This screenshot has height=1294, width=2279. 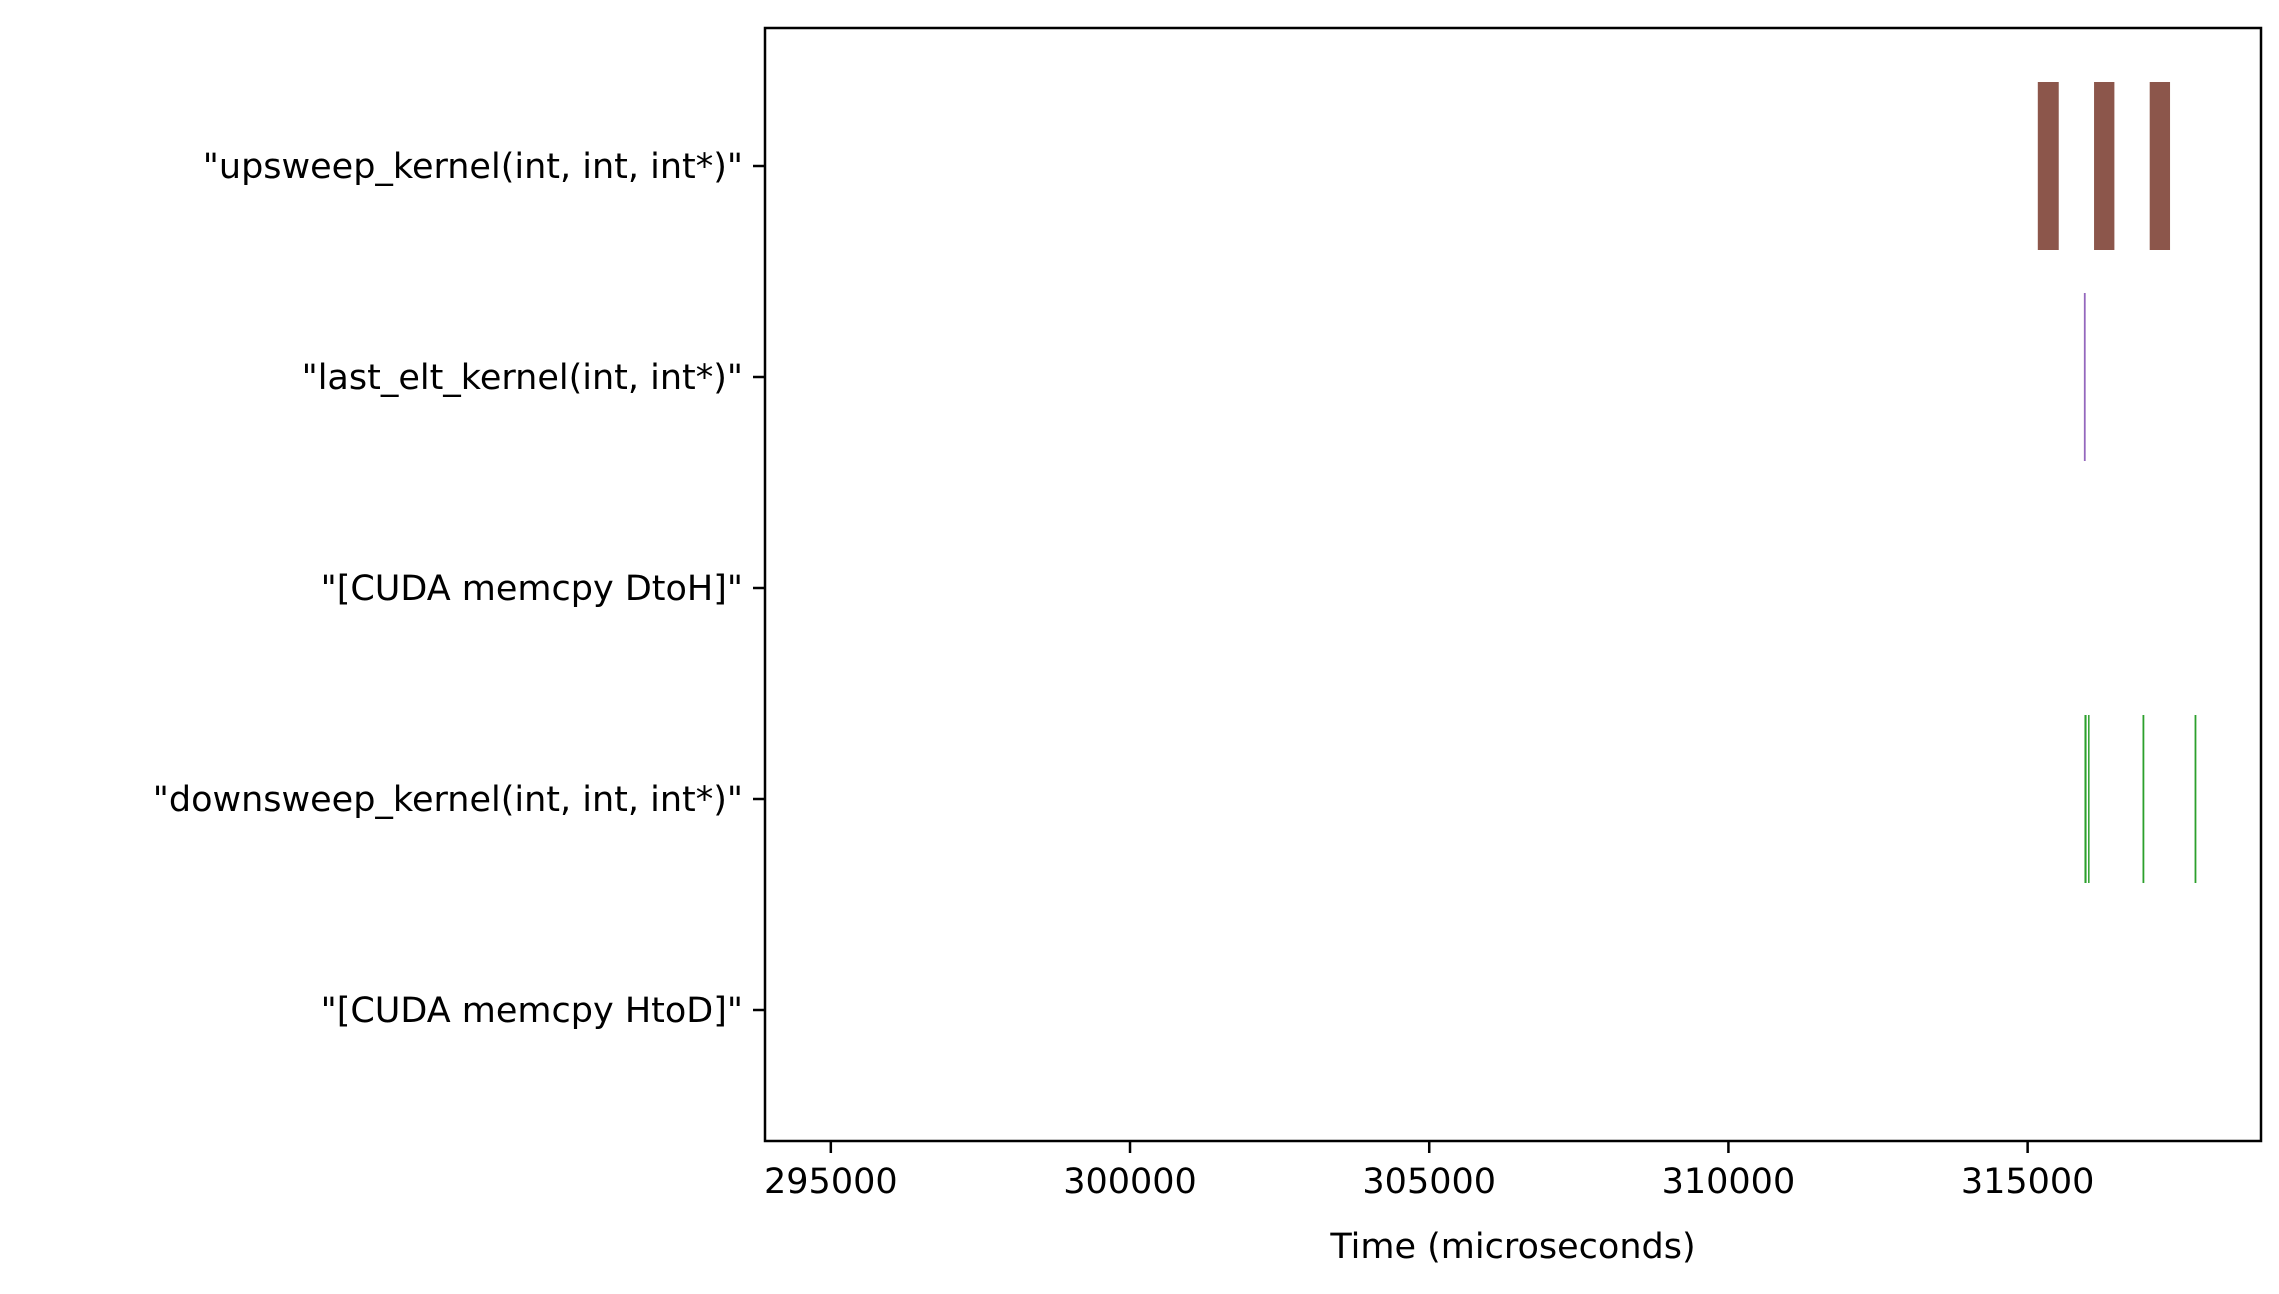 I want to click on x-axis-label: Time (microseconds), so click(x=1512, y=1247).